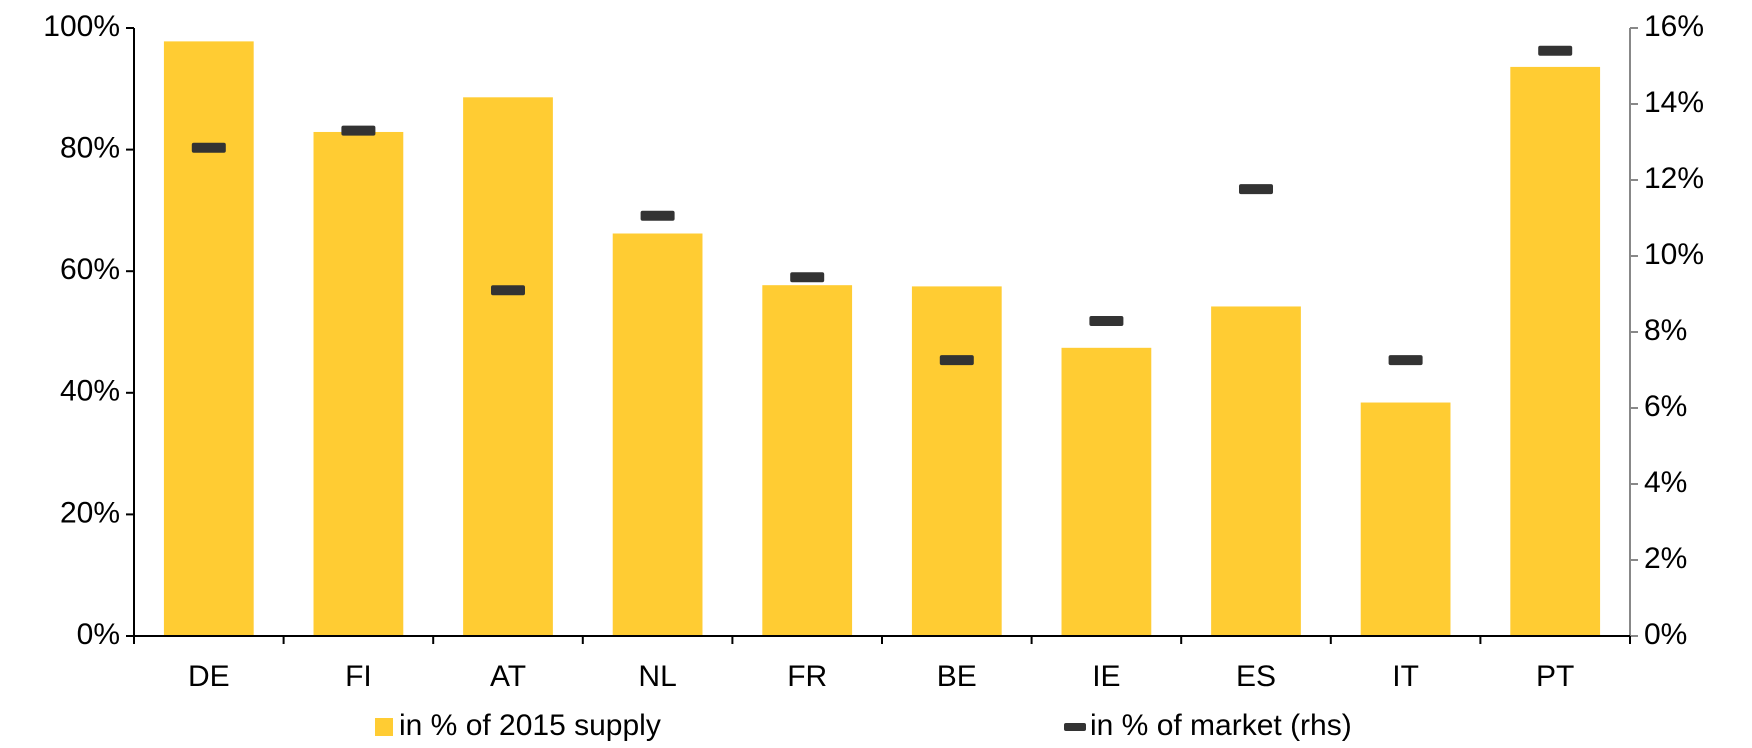  I want to click on legend-label: in % of 2015 supply, so click(530, 725).